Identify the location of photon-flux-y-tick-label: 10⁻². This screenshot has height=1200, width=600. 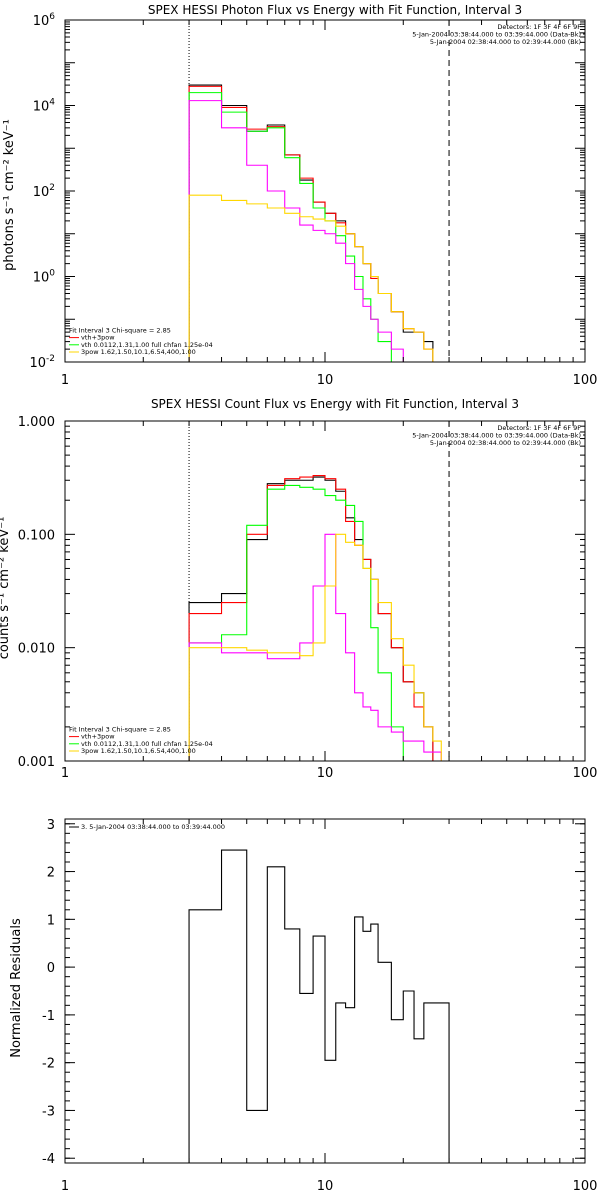
(42, 362).